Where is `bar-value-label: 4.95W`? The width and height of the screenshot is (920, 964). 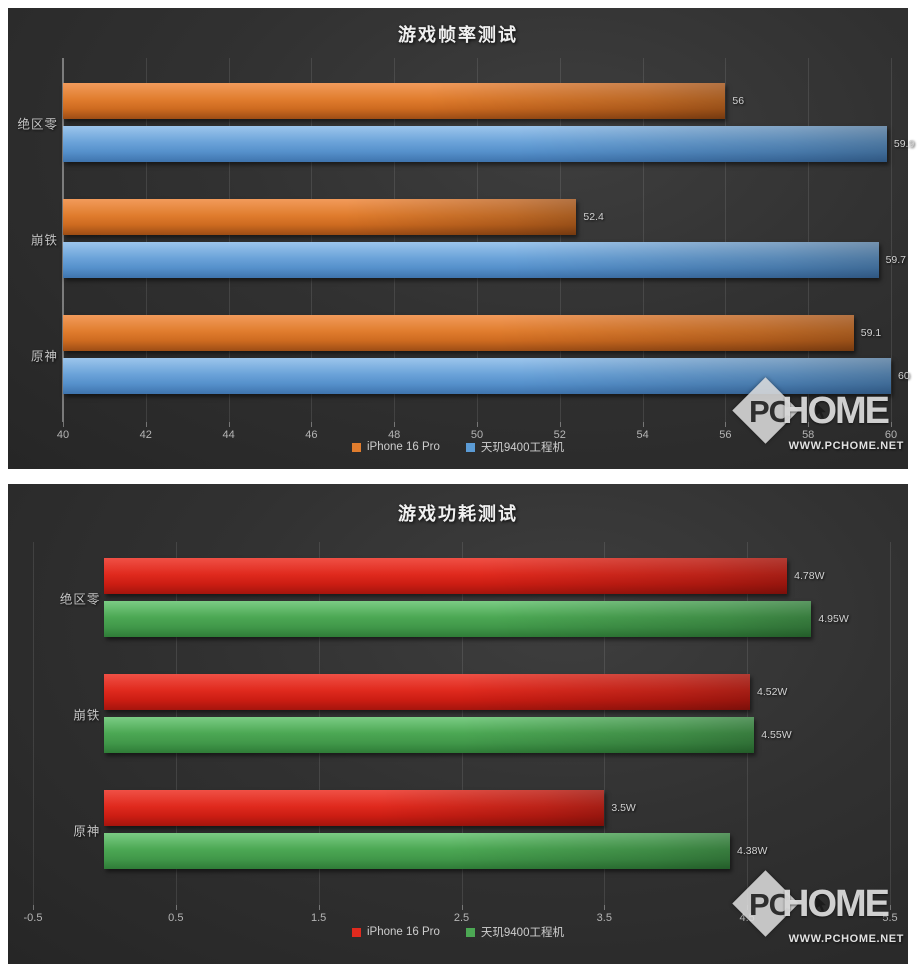
bar-value-label: 4.95W is located at coordinates (833, 619).